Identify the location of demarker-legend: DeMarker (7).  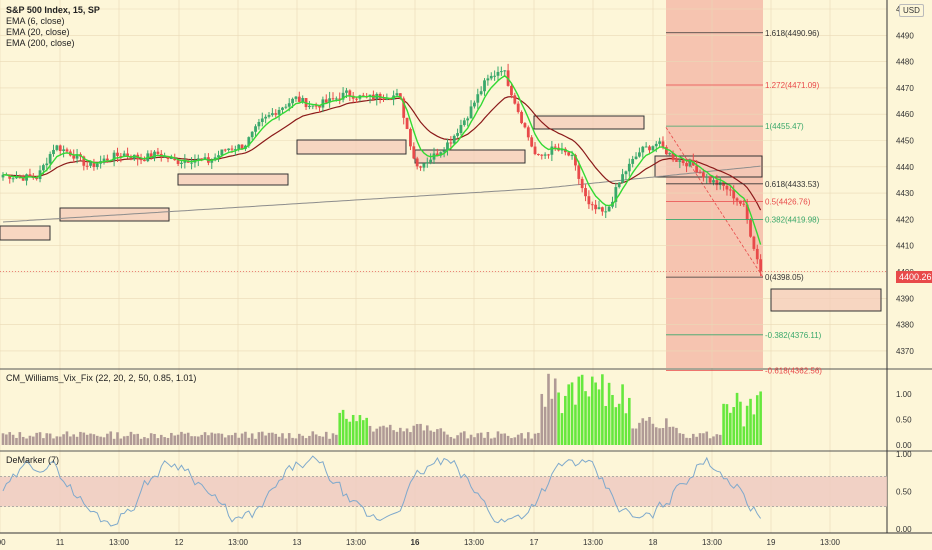
(32, 460).